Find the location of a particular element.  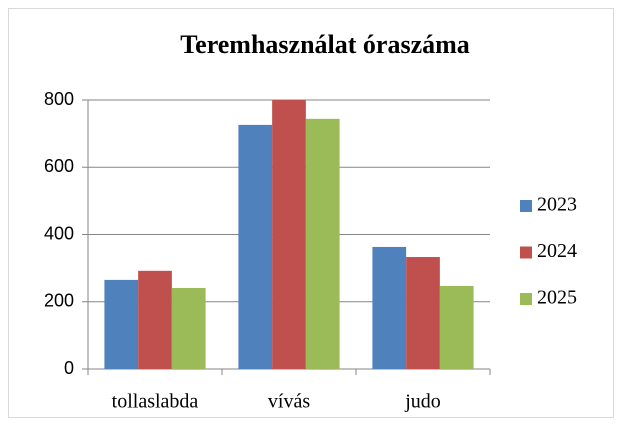

legend-label: 2023 is located at coordinates (557, 205).